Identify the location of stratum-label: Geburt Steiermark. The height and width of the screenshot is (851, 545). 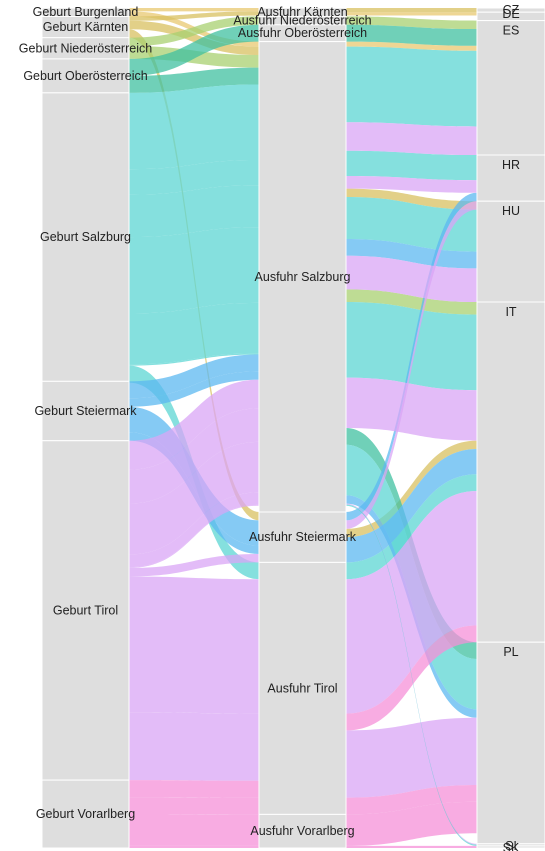
(85, 411).